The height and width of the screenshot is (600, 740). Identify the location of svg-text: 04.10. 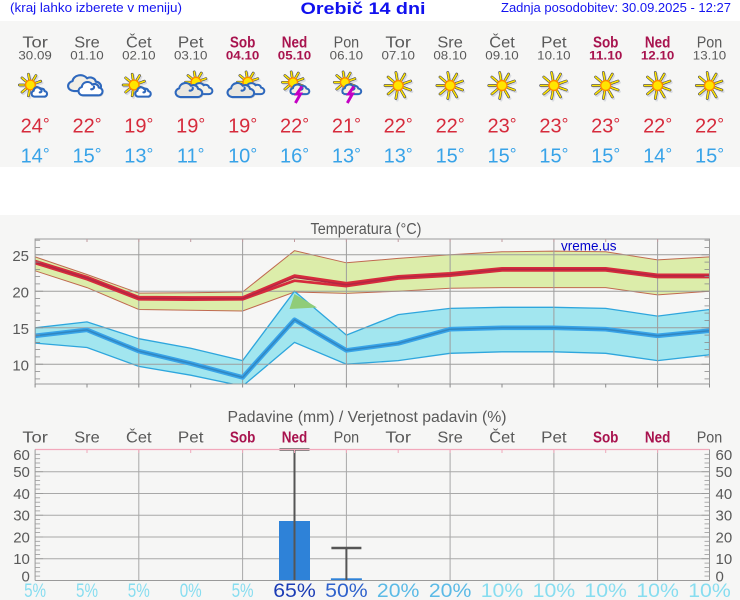
(243, 56).